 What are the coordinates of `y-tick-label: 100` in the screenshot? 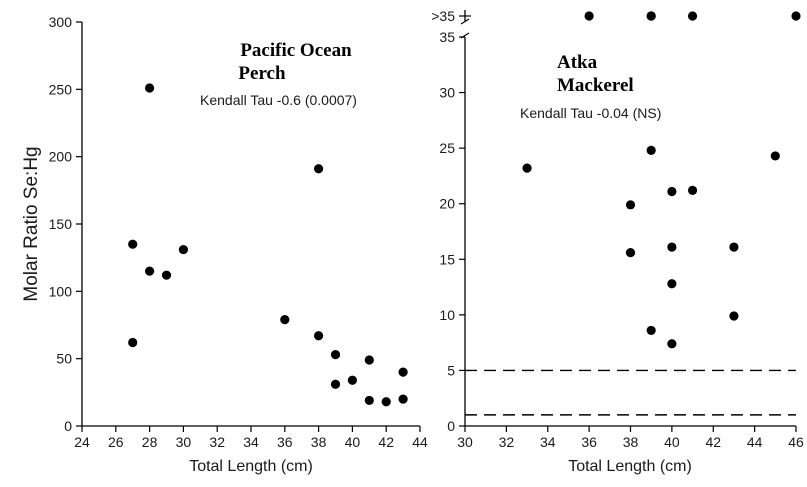 It's located at (61, 291).